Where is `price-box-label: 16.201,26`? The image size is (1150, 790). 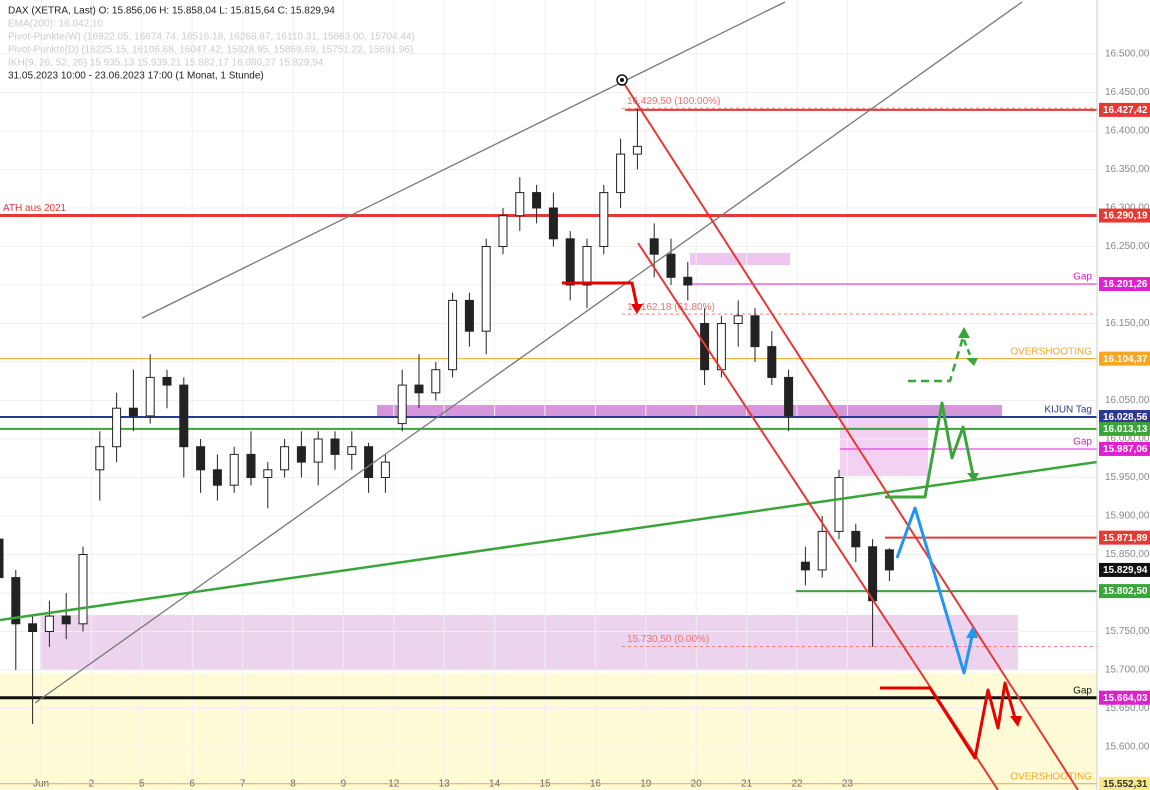 price-box-label: 16.201,26 is located at coordinates (1125, 284).